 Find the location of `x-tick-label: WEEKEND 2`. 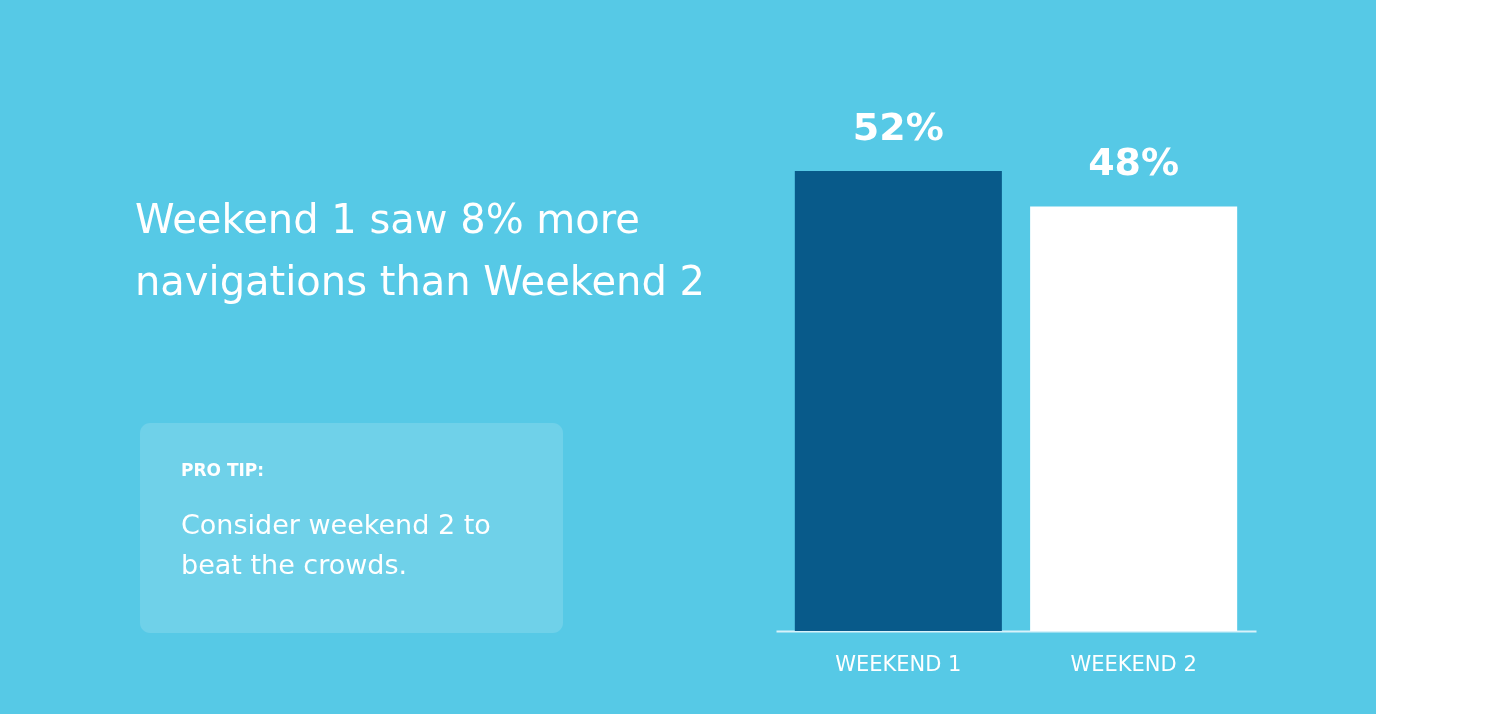

x-tick-label: WEEKEND 2 is located at coordinates (1133, 663).